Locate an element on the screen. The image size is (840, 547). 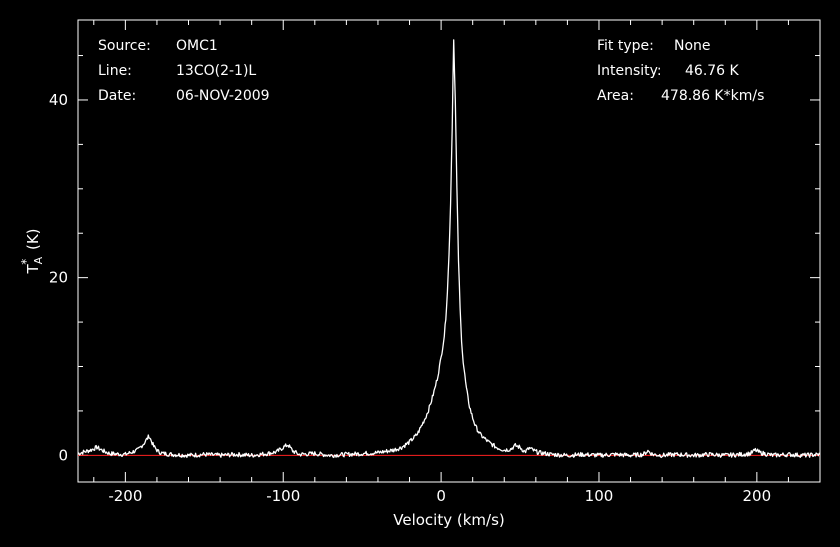
svg-text: TA* (K) is located at coordinates (32, 251).